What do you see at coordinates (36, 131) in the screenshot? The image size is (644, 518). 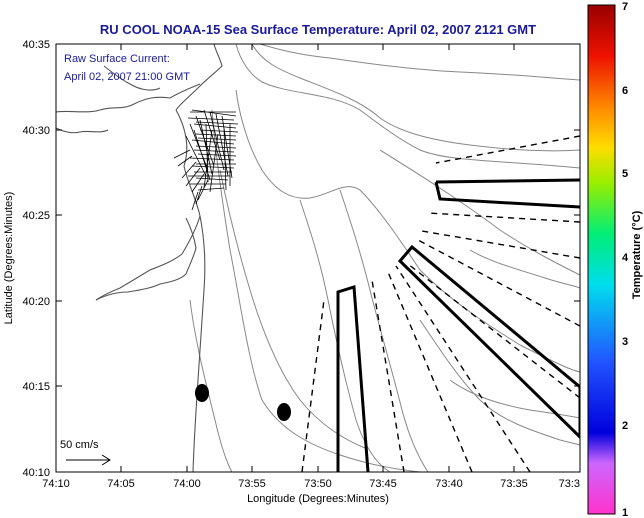 I see `y-tick-label: 40:30` at bounding box center [36, 131].